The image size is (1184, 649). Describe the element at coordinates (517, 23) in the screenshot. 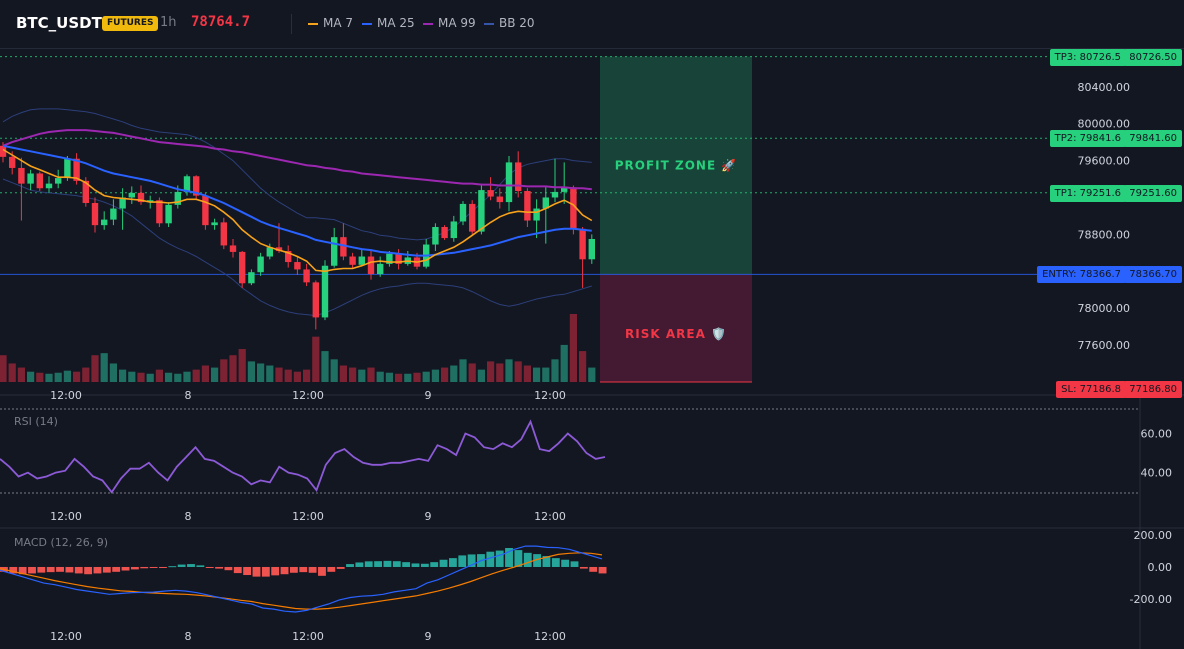

I see `legend-bb20-label: BB 20` at that location.